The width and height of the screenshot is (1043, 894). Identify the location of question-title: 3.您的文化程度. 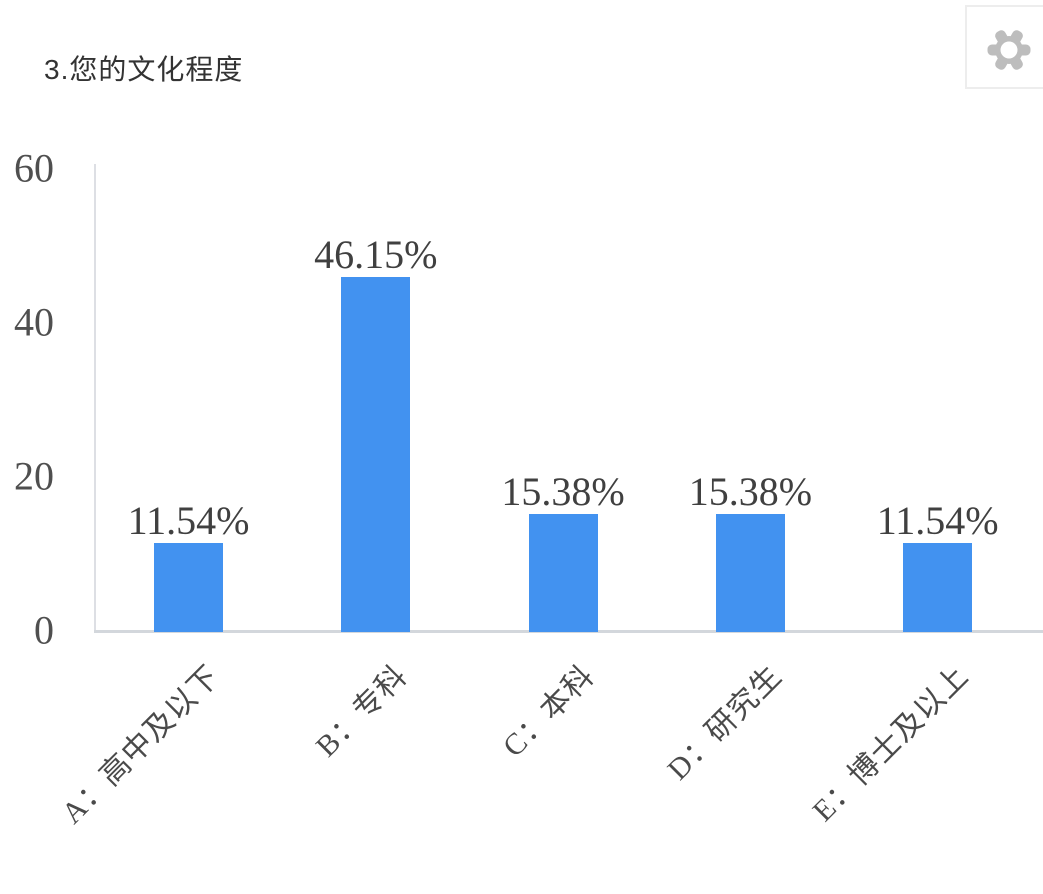
(144, 69).